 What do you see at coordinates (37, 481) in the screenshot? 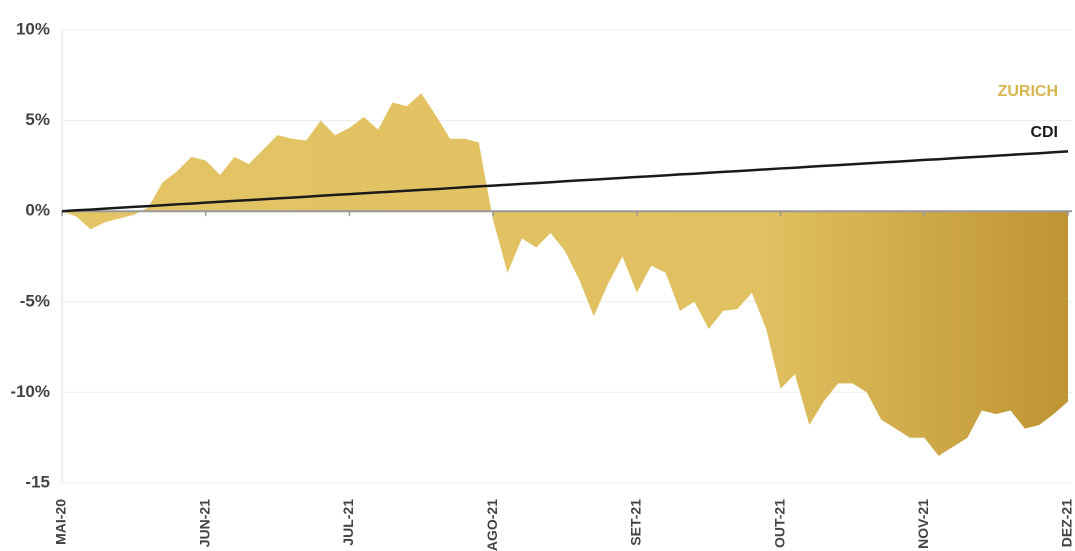
I see `y-tick-label: -15` at bounding box center [37, 481].